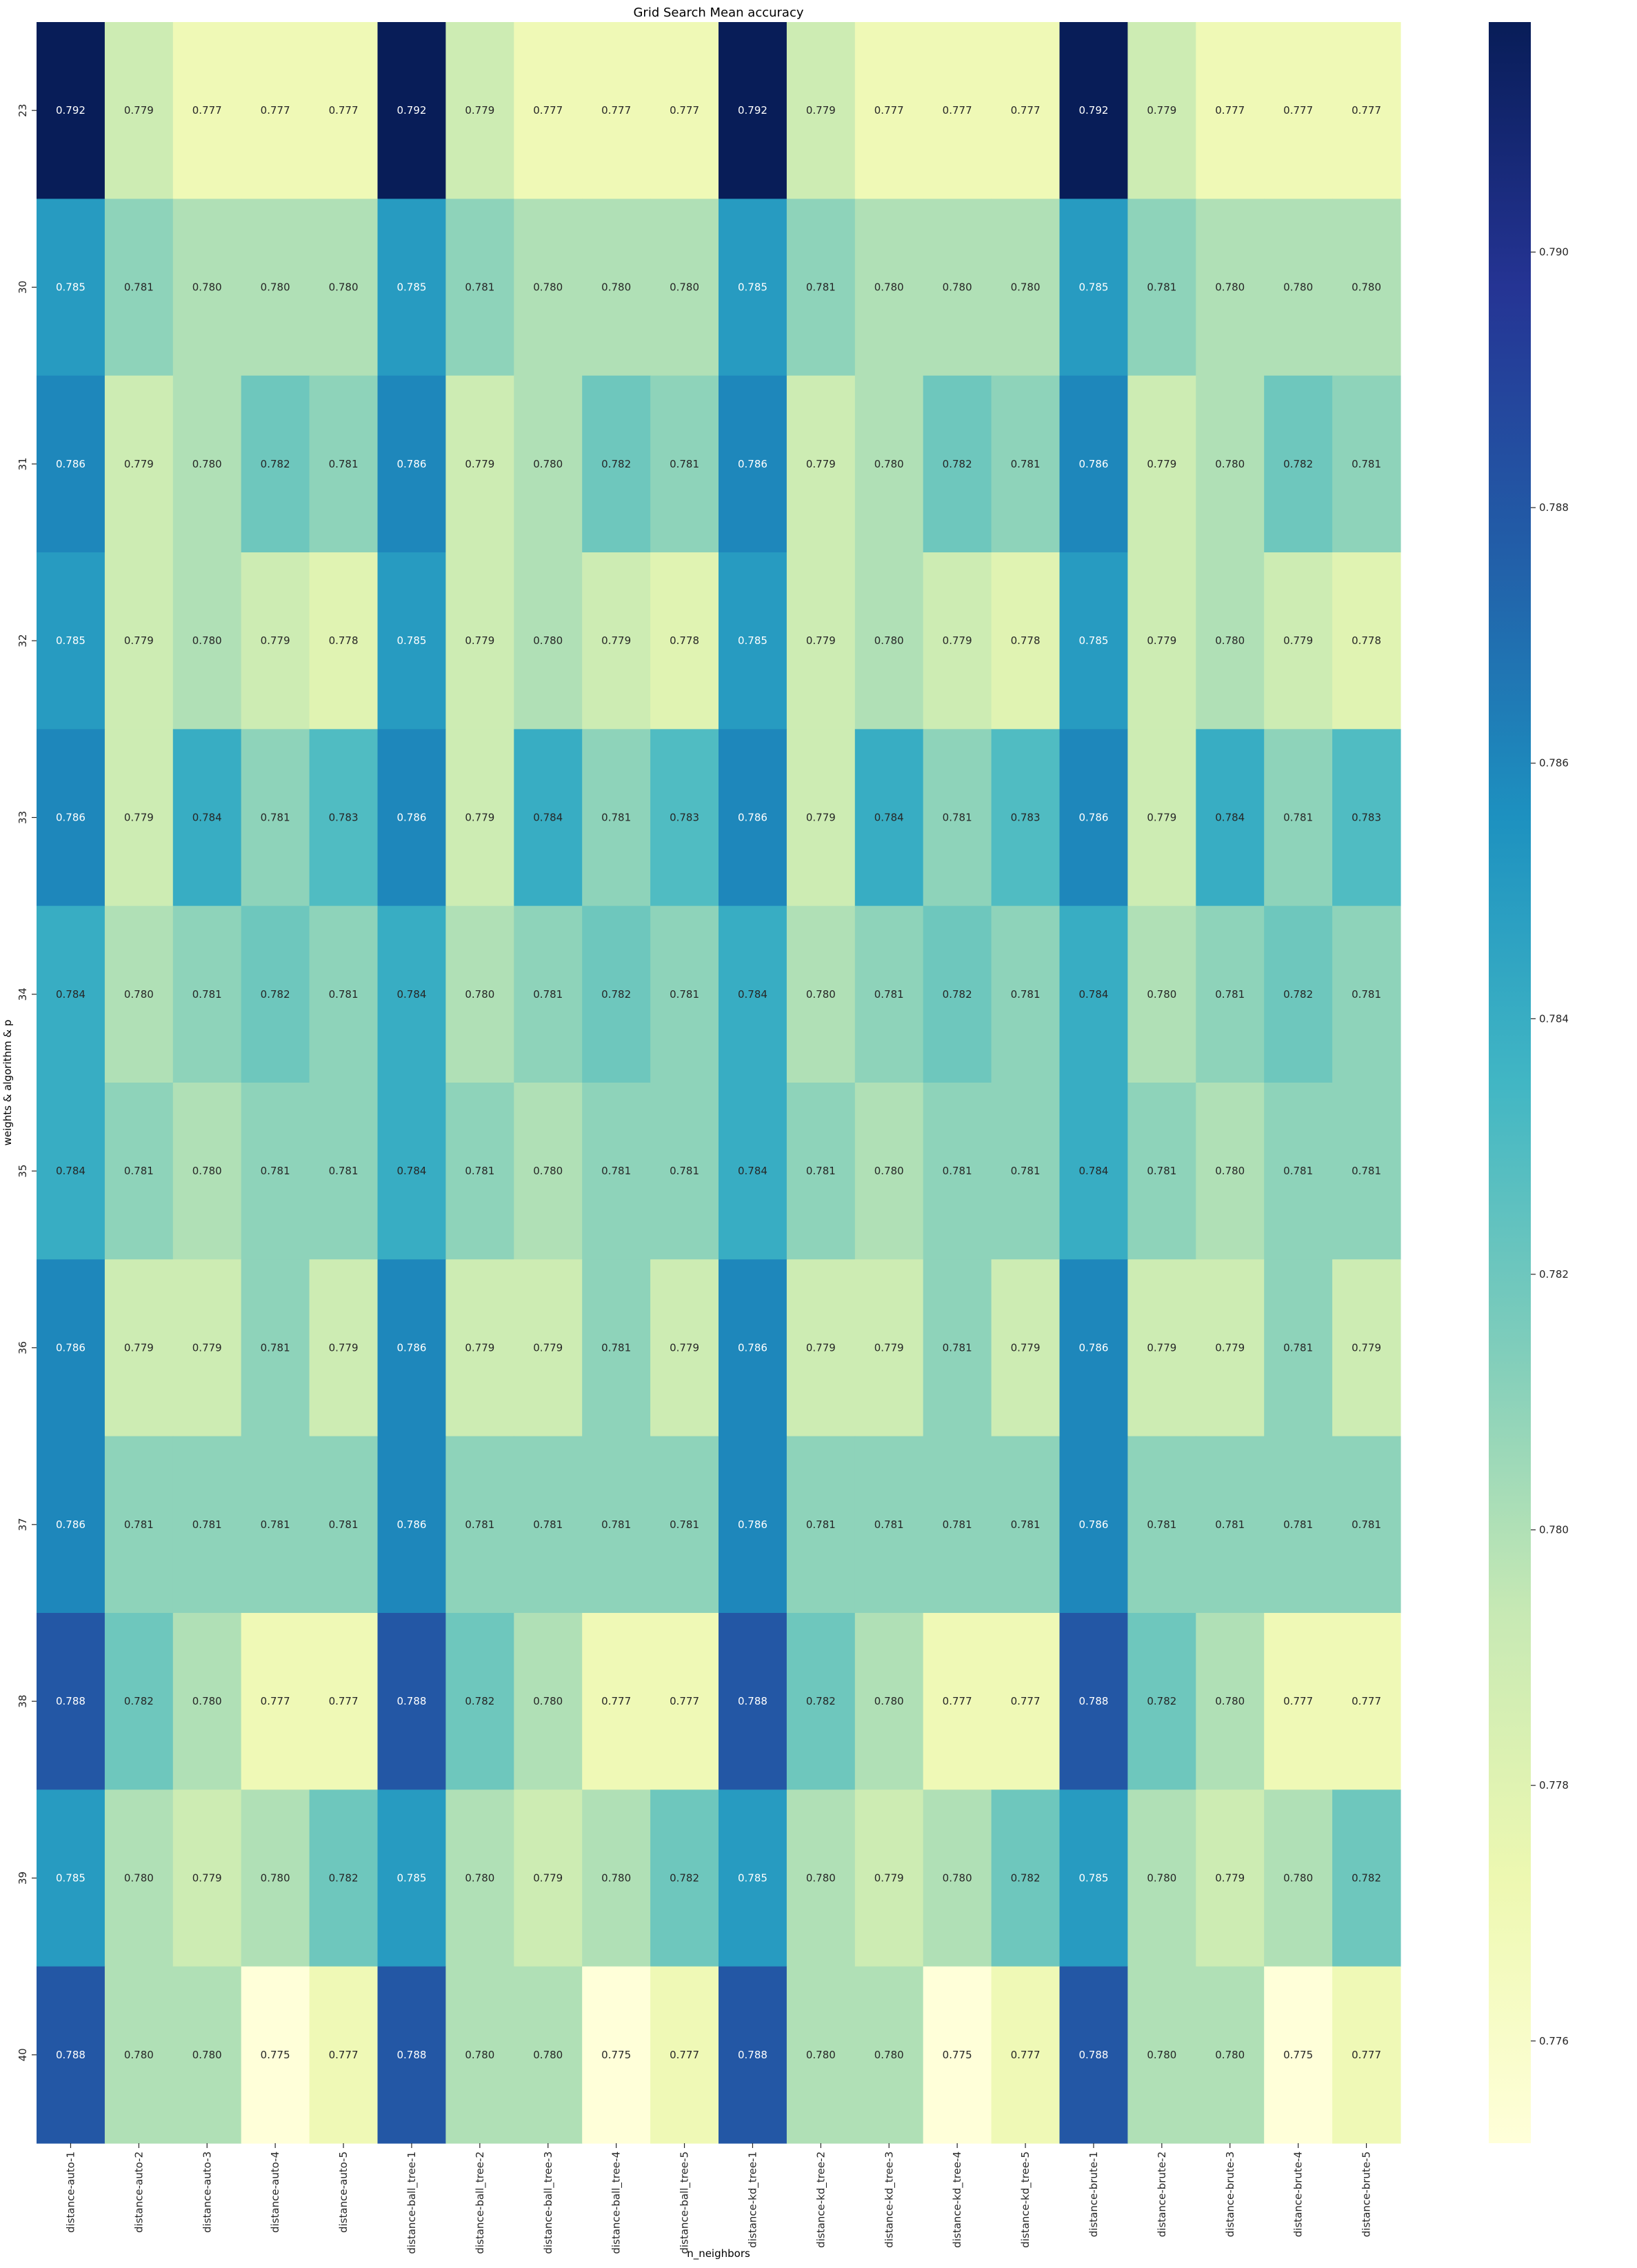 This screenshot has width=1637, height=2268. Describe the element at coordinates (685, 2202) in the screenshot. I see `x-tick-label: distance-ball_tree-5` at that location.